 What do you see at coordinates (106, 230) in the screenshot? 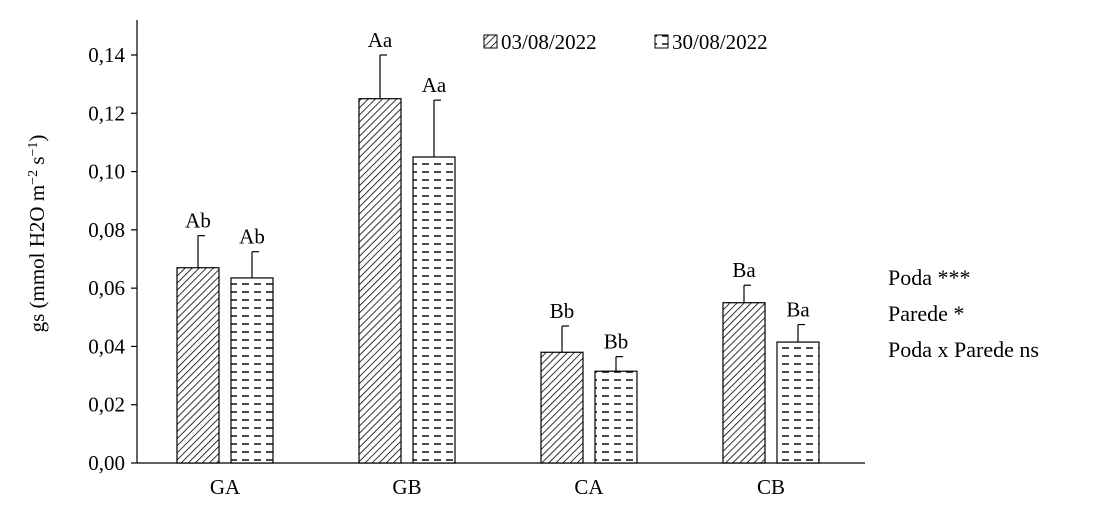
I see `y-tick-label: 0,08` at bounding box center [106, 230].